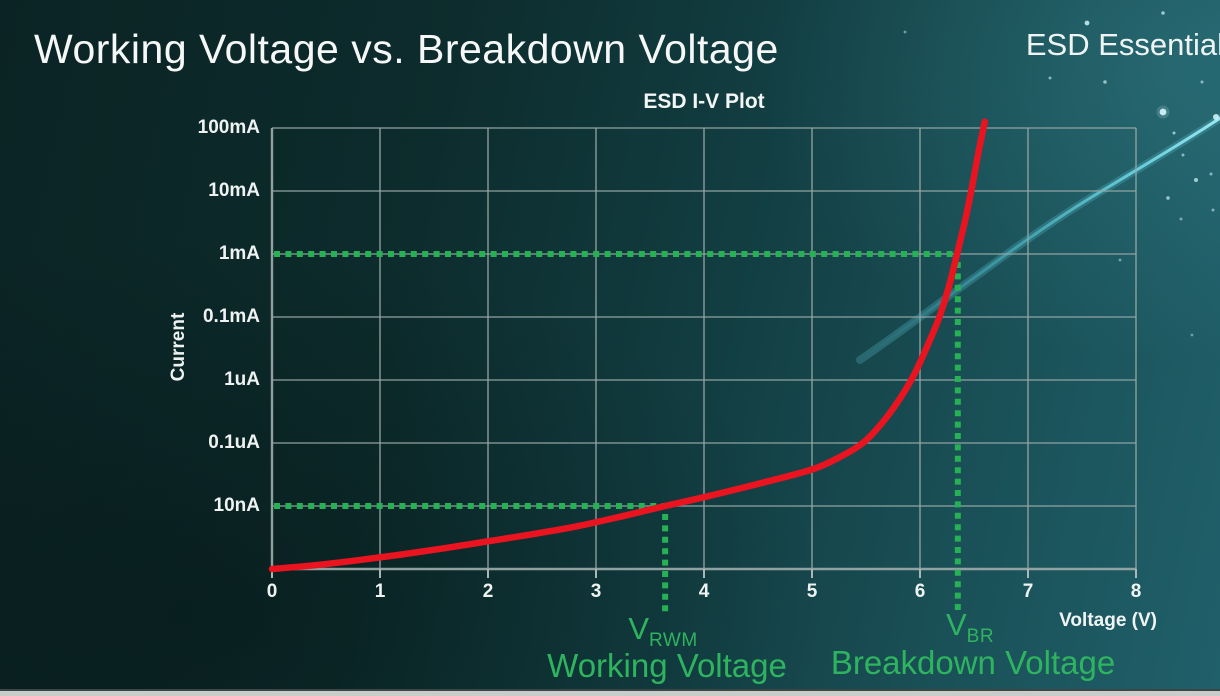 The width and height of the screenshot is (1220, 696). What do you see at coordinates (1136, 591) in the screenshot?
I see `x-tick-label: 8` at bounding box center [1136, 591].